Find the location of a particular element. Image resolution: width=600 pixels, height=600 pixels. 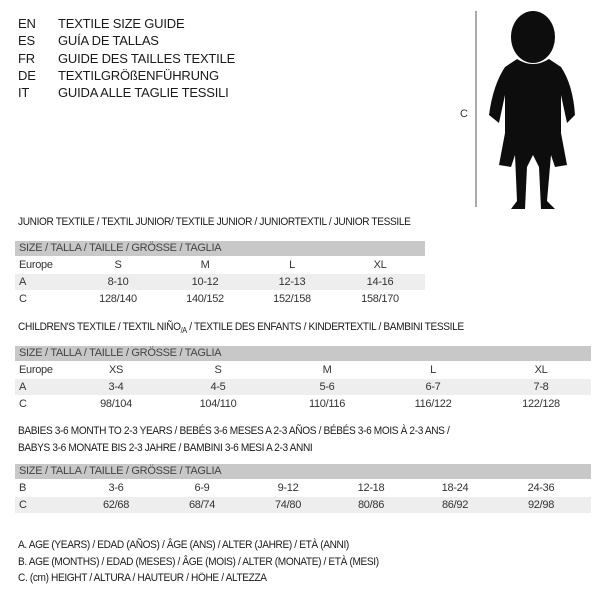

table-cell: 128/140 is located at coordinates (118, 299).